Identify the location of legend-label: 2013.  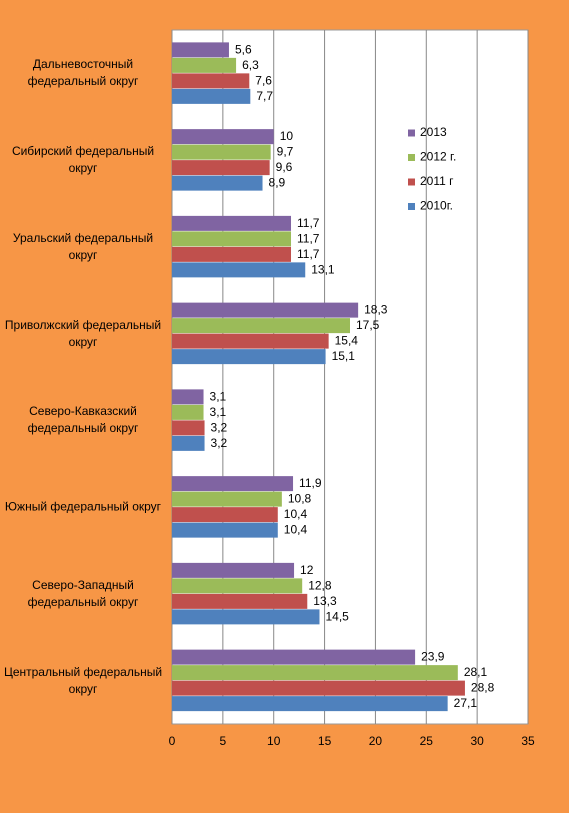
(433, 132).